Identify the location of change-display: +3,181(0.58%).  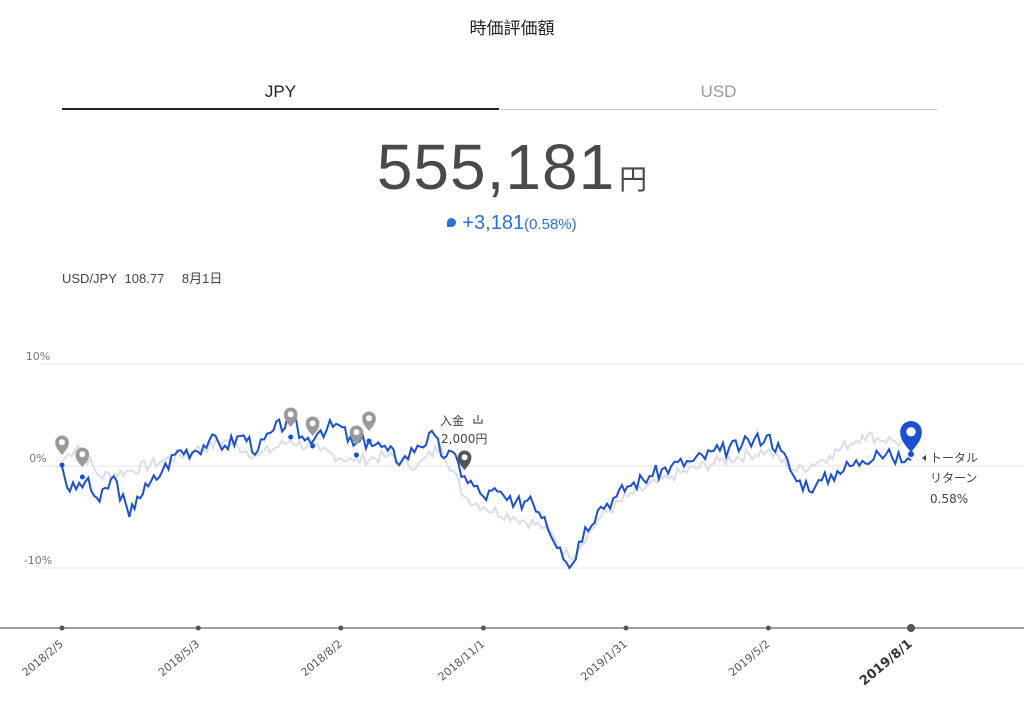
(512, 223).